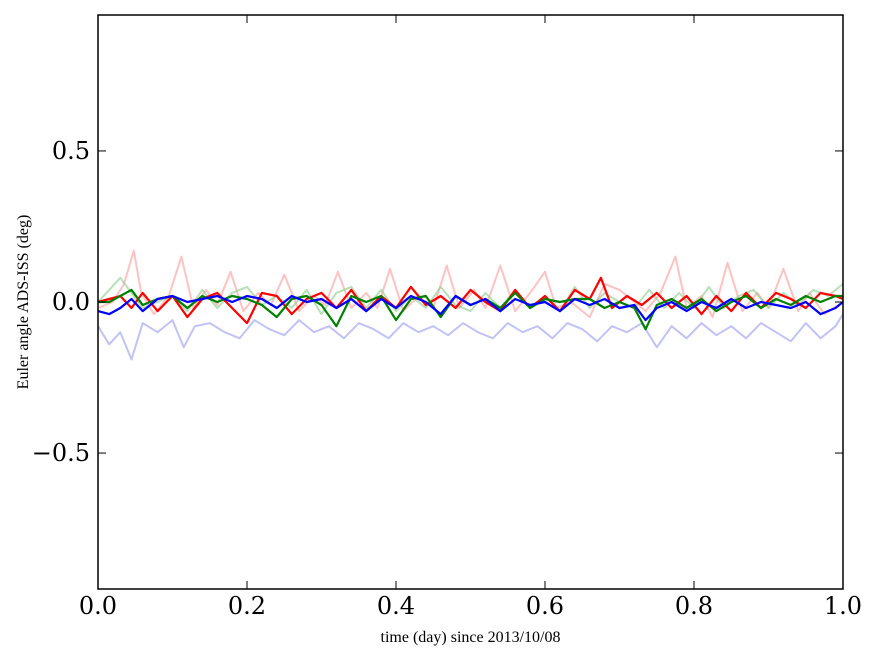 This screenshot has width=875, height=662. Describe the element at coordinates (23, 302) in the screenshot. I see `y-axis-label: Euler angle ADS-ISS (deg)` at that location.